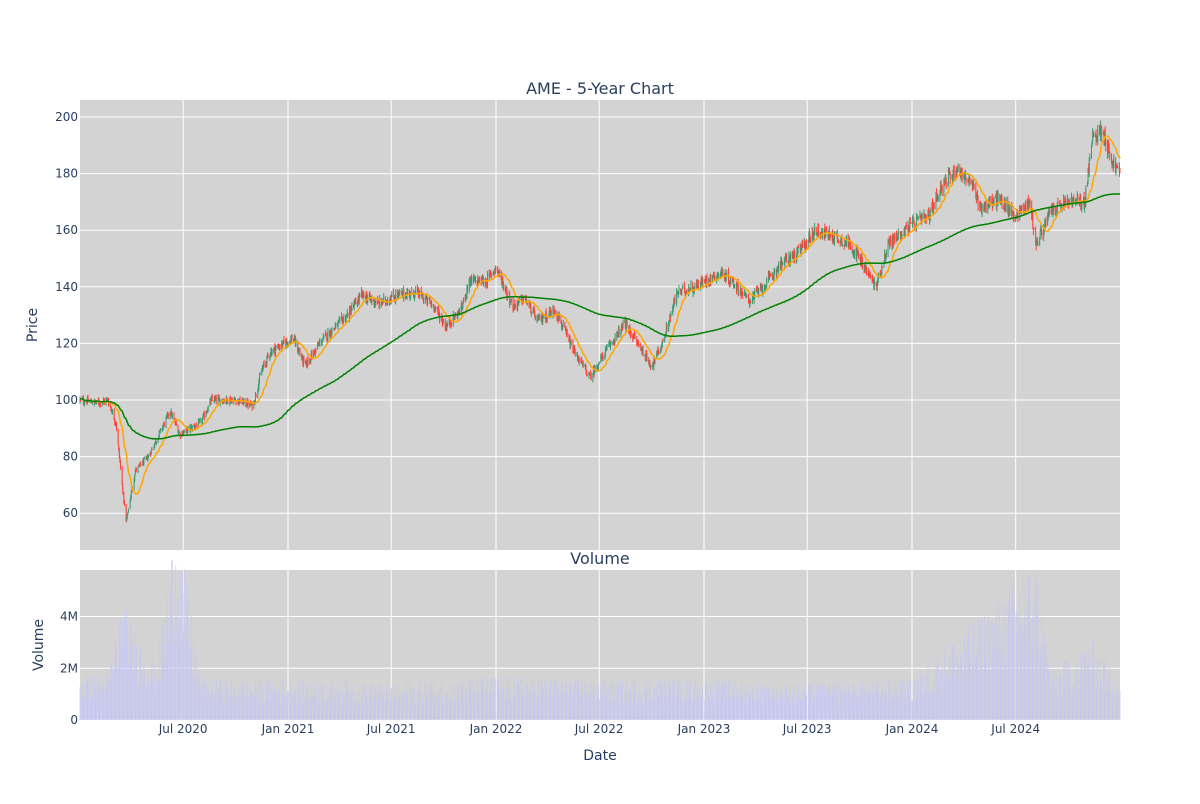 The image size is (1200, 804). I want to click on volume-tick-label: 0, so click(74, 720).